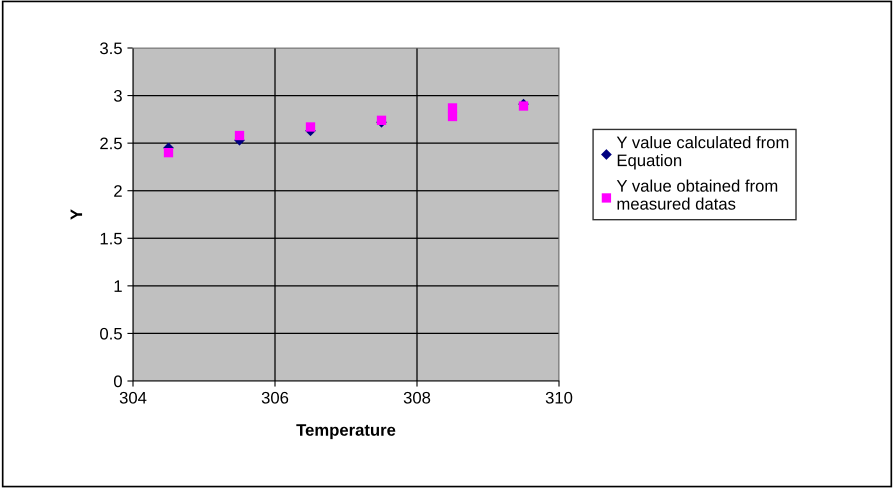 The height and width of the screenshot is (488, 894). Describe the element at coordinates (111, 48) in the screenshot. I see `y-tick-label: 3.5` at that location.